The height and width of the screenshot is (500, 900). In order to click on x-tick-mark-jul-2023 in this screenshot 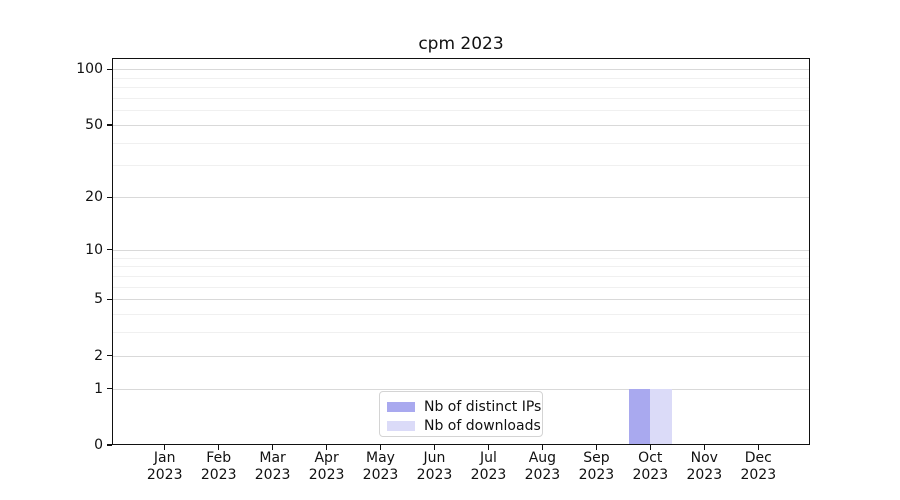, I will do `click(488, 447)`.